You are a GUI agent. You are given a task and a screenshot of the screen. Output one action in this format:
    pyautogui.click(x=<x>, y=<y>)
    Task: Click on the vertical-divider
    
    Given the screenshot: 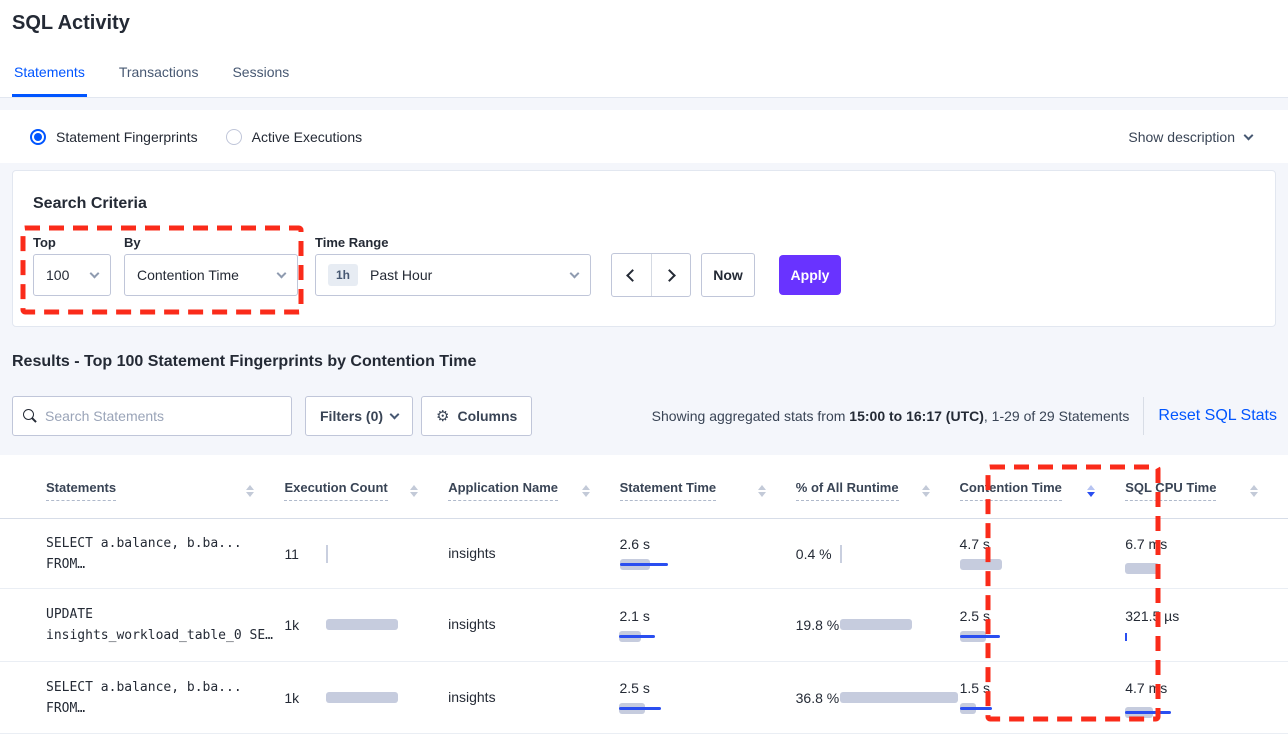 What is the action you would take?
    pyautogui.click(x=1144, y=416)
    